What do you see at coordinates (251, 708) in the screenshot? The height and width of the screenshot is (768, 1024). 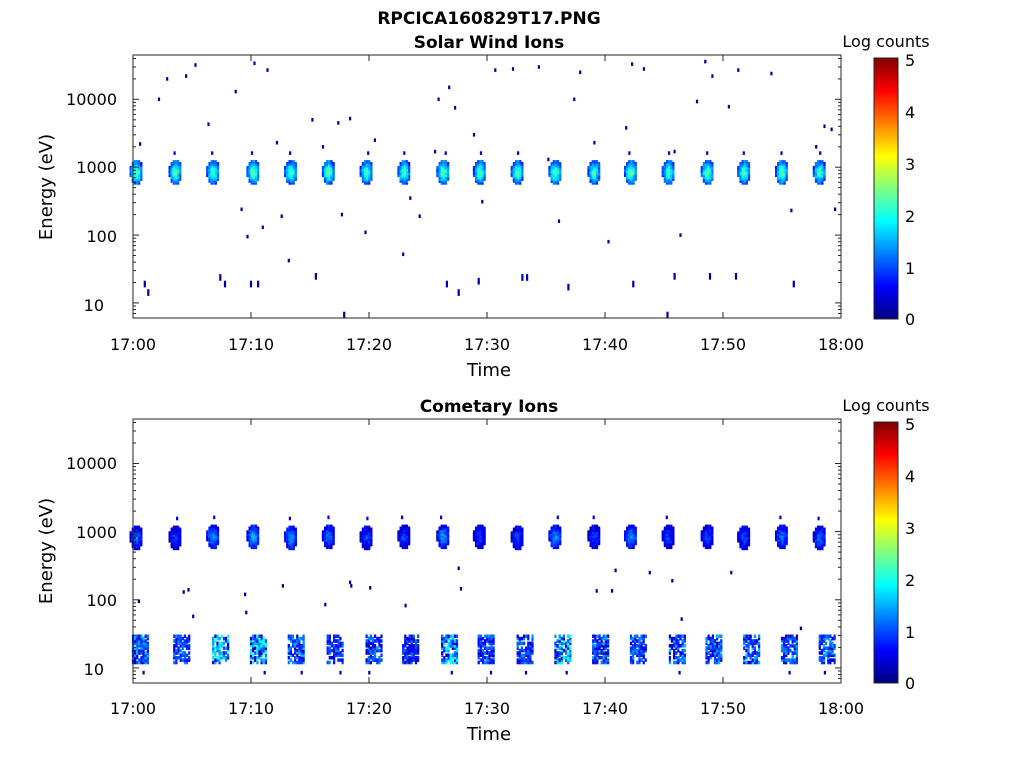 I see `x-tick-label: 17:10` at bounding box center [251, 708].